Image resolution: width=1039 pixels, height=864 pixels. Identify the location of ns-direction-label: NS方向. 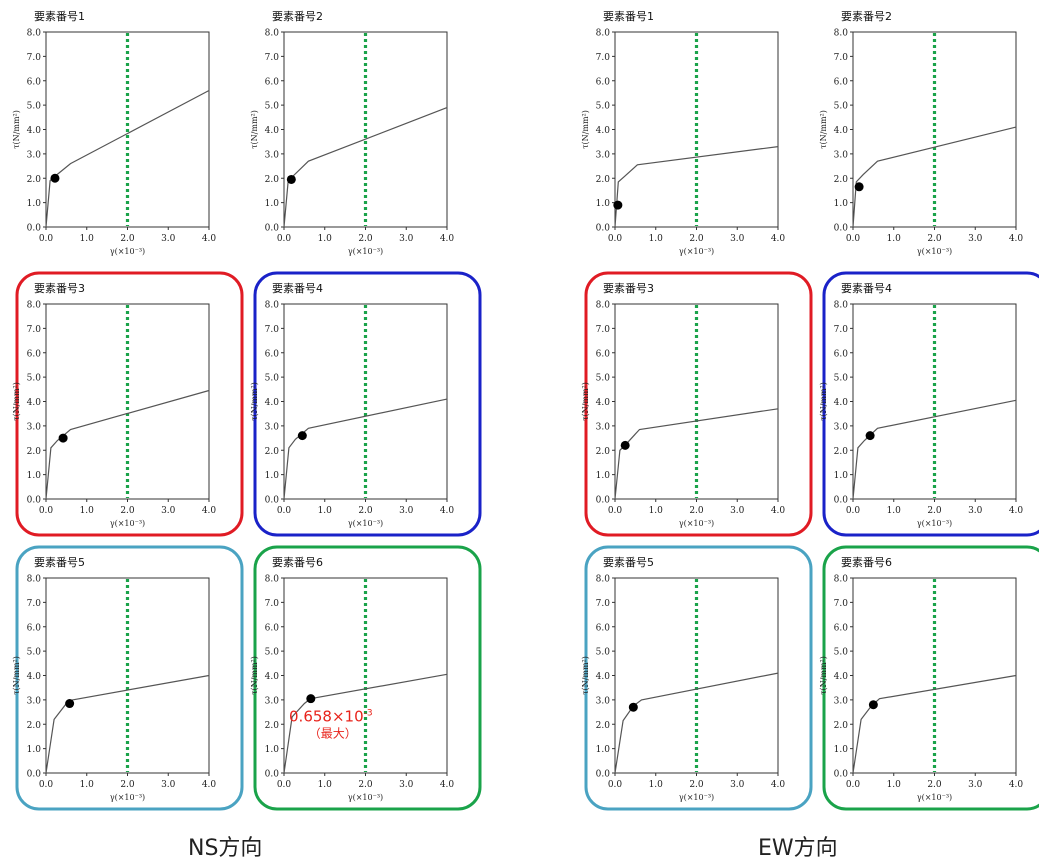
(225, 848).